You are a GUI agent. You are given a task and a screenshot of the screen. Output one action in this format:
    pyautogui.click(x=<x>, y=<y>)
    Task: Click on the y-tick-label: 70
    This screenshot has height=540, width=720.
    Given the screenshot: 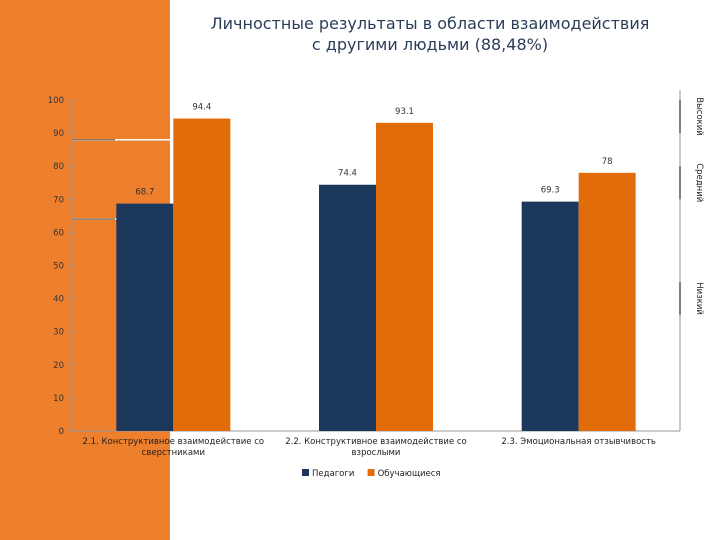 What is the action you would take?
    pyautogui.click(x=58, y=200)
    